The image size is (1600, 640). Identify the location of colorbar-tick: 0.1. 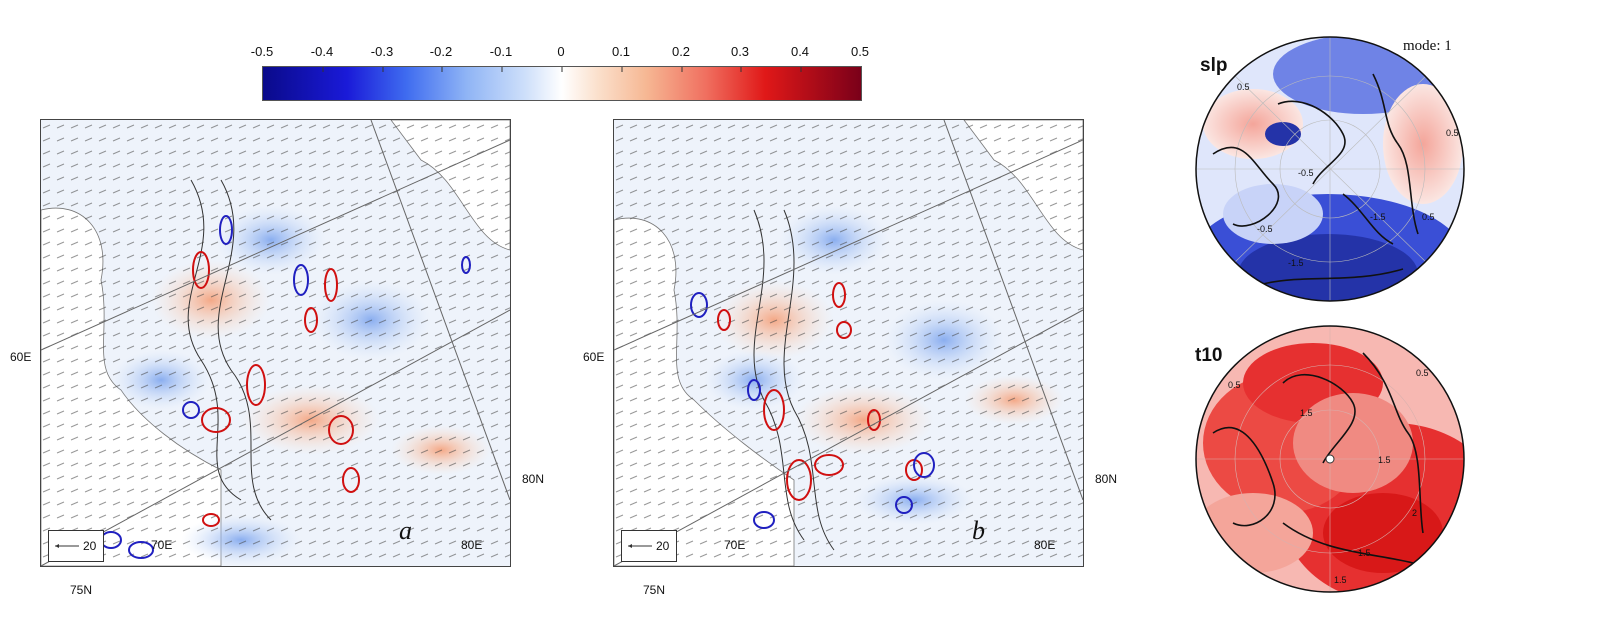
(621, 51).